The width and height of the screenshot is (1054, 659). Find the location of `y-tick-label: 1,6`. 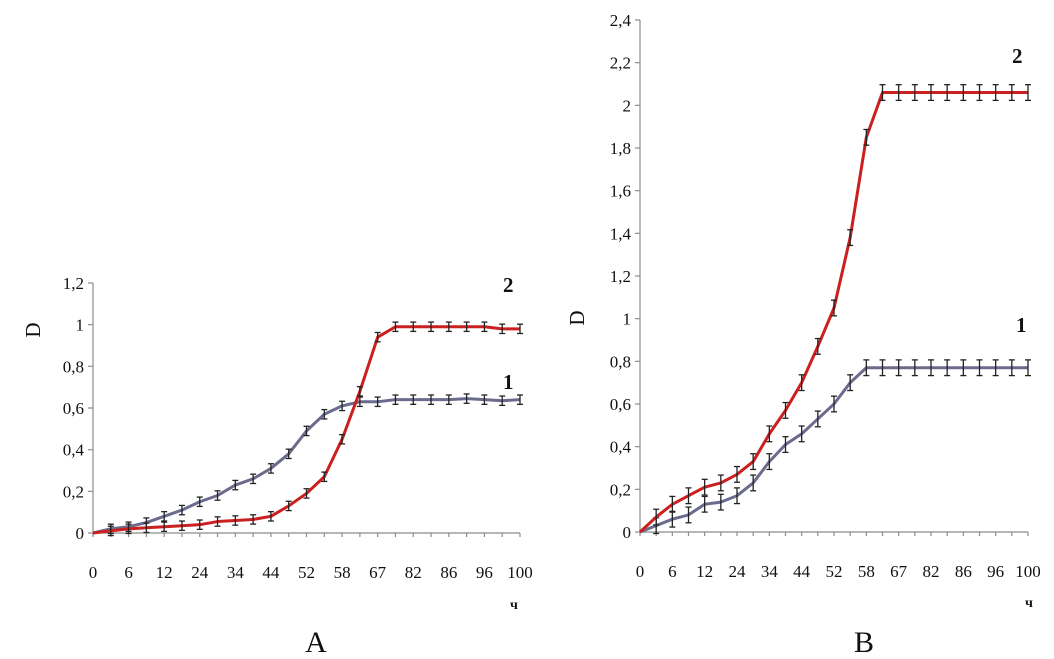

y-tick-label: 1,6 is located at coordinates (620, 191).